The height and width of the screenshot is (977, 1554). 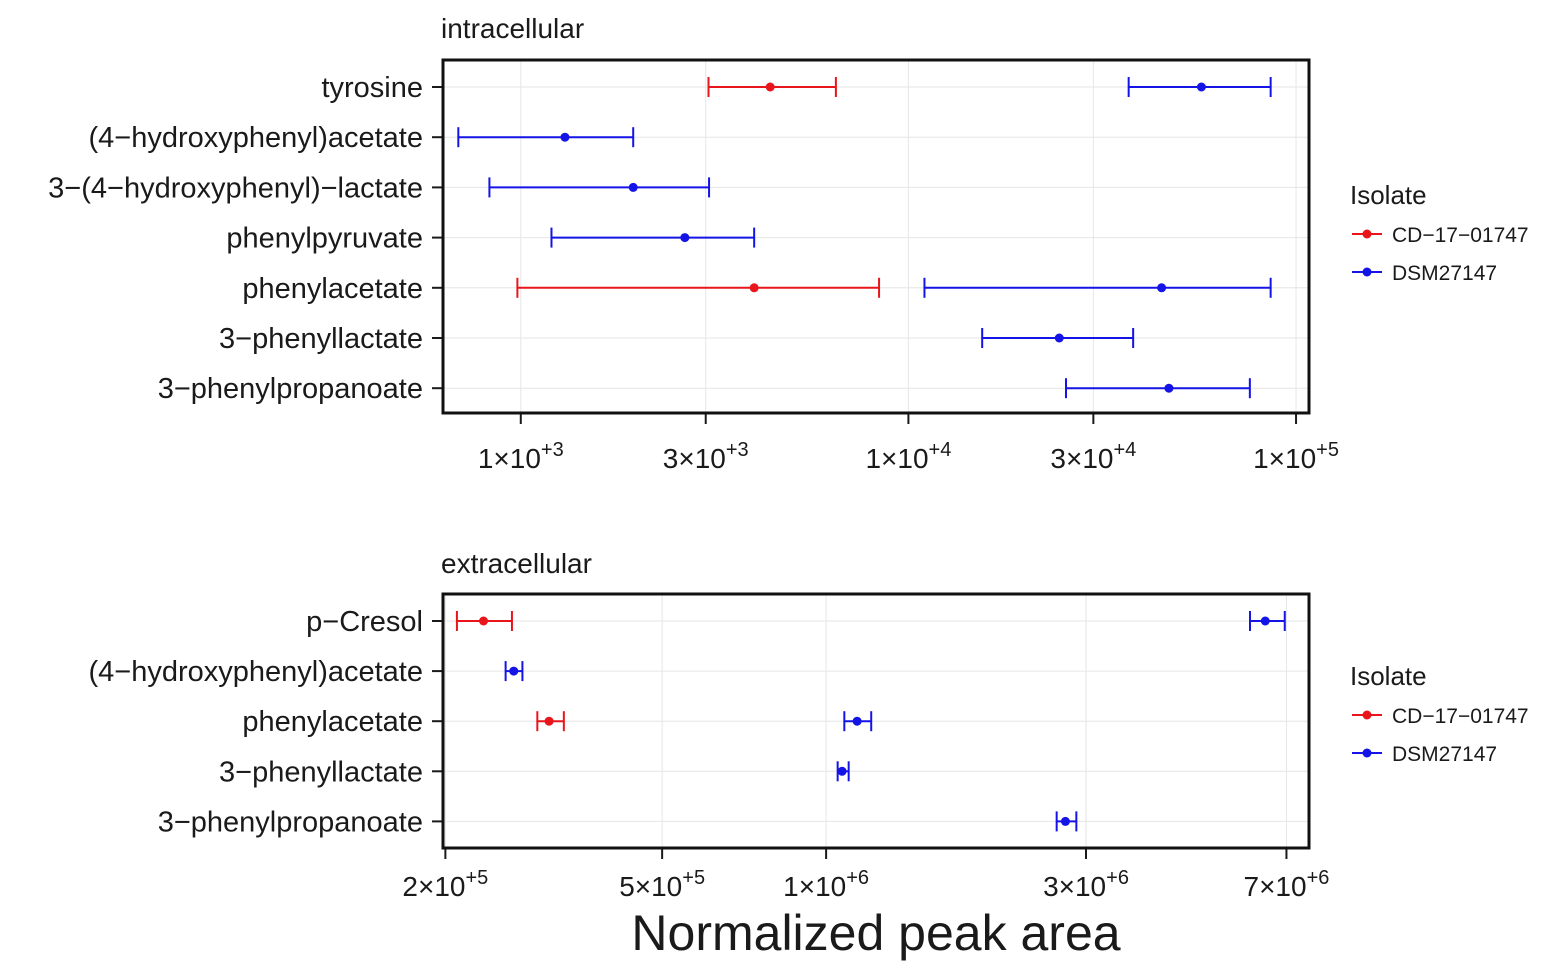 I want to click on x-tick-label: 3×10+4, so click(x=1093, y=456).